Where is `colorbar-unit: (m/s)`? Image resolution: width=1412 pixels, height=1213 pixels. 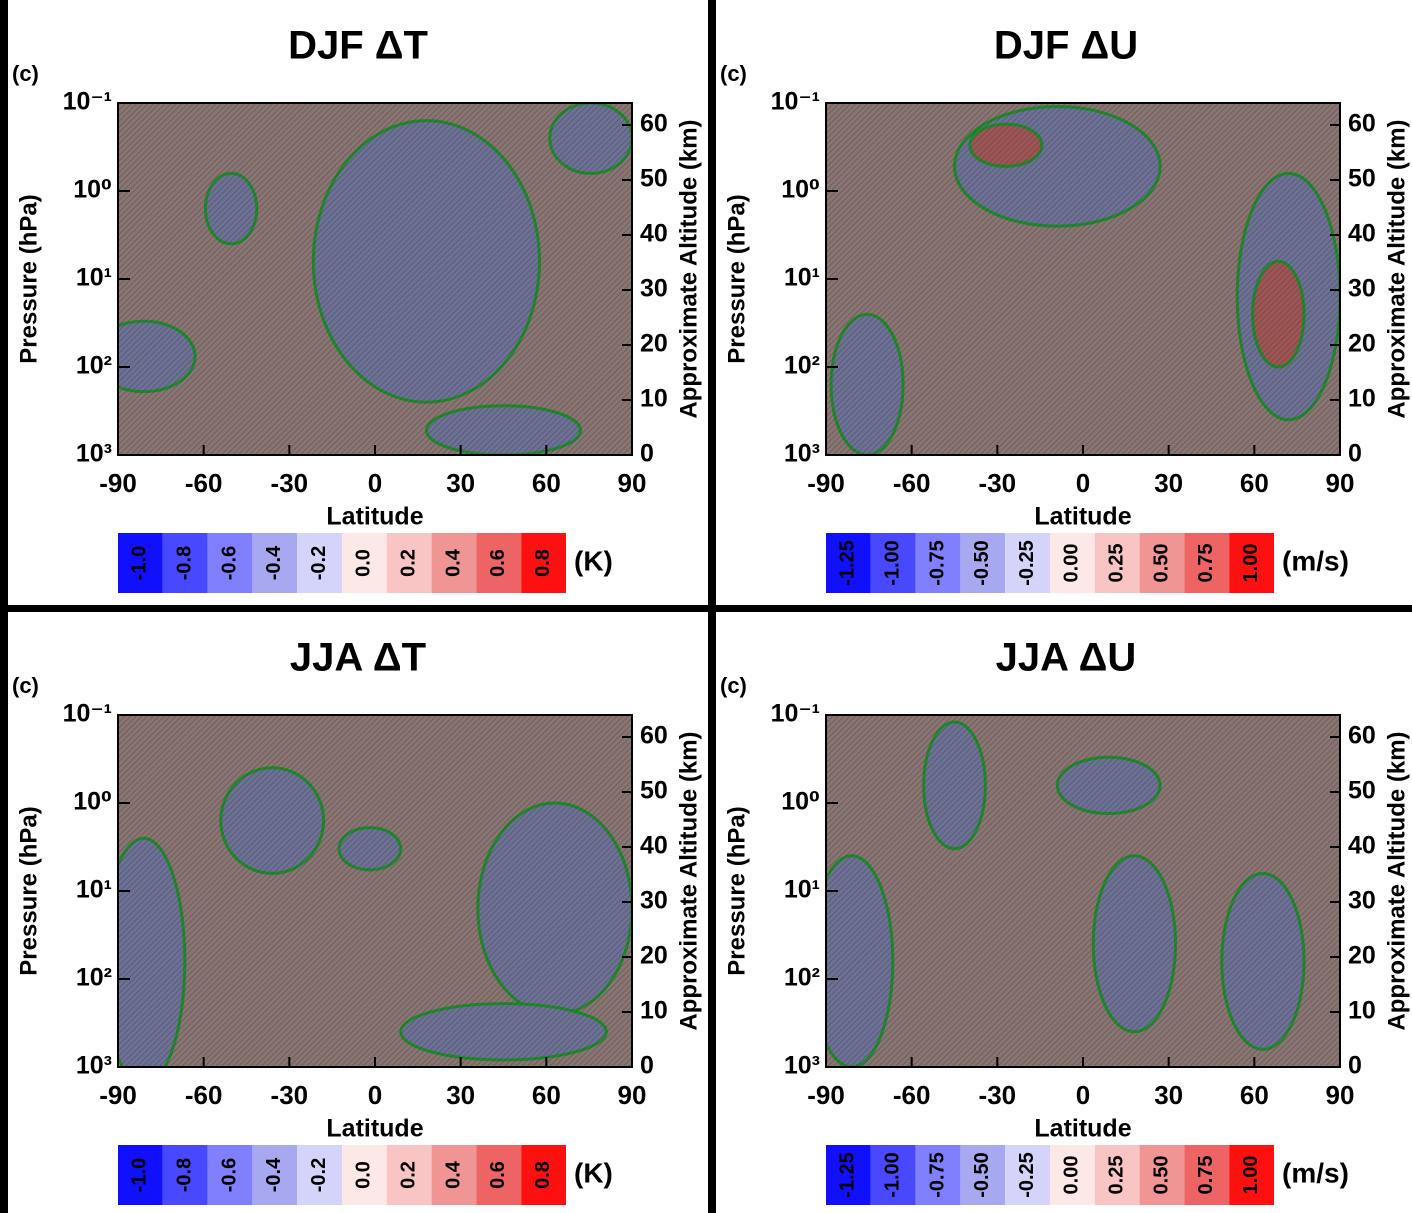 colorbar-unit: (m/s) is located at coordinates (1315, 1172).